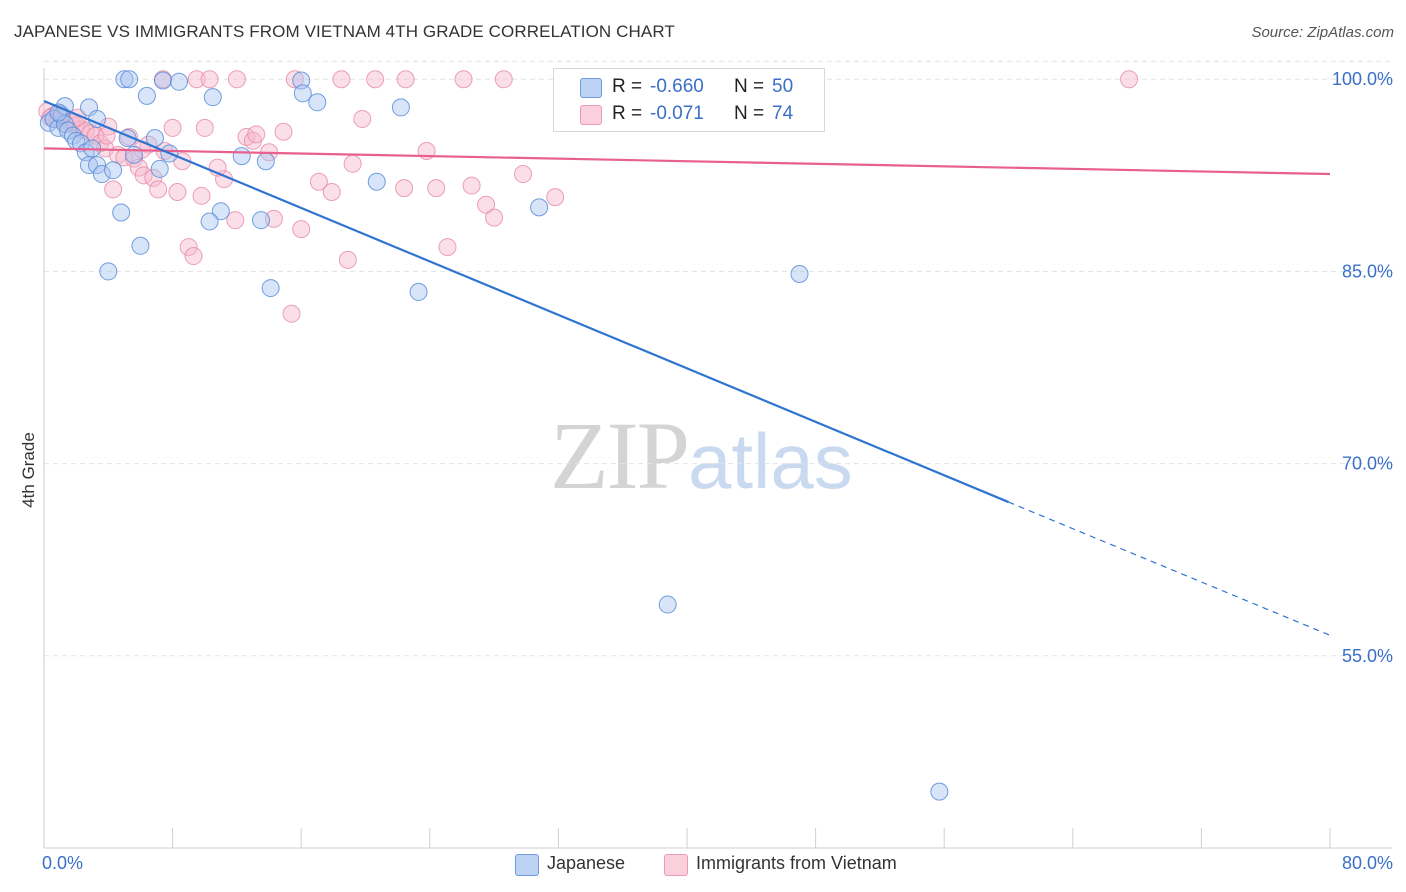 The height and width of the screenshot is (892, 1406). I want to click on y-tick-label: 85.0%, so click(1367, 271).